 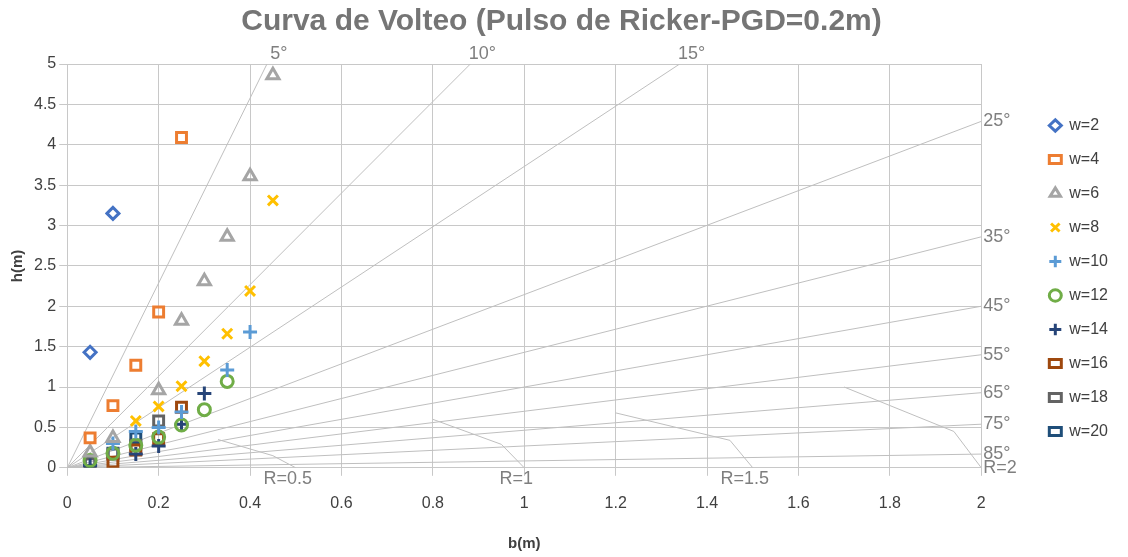 I want to click on x-tick-label: 2, so click(x=981, y=502).